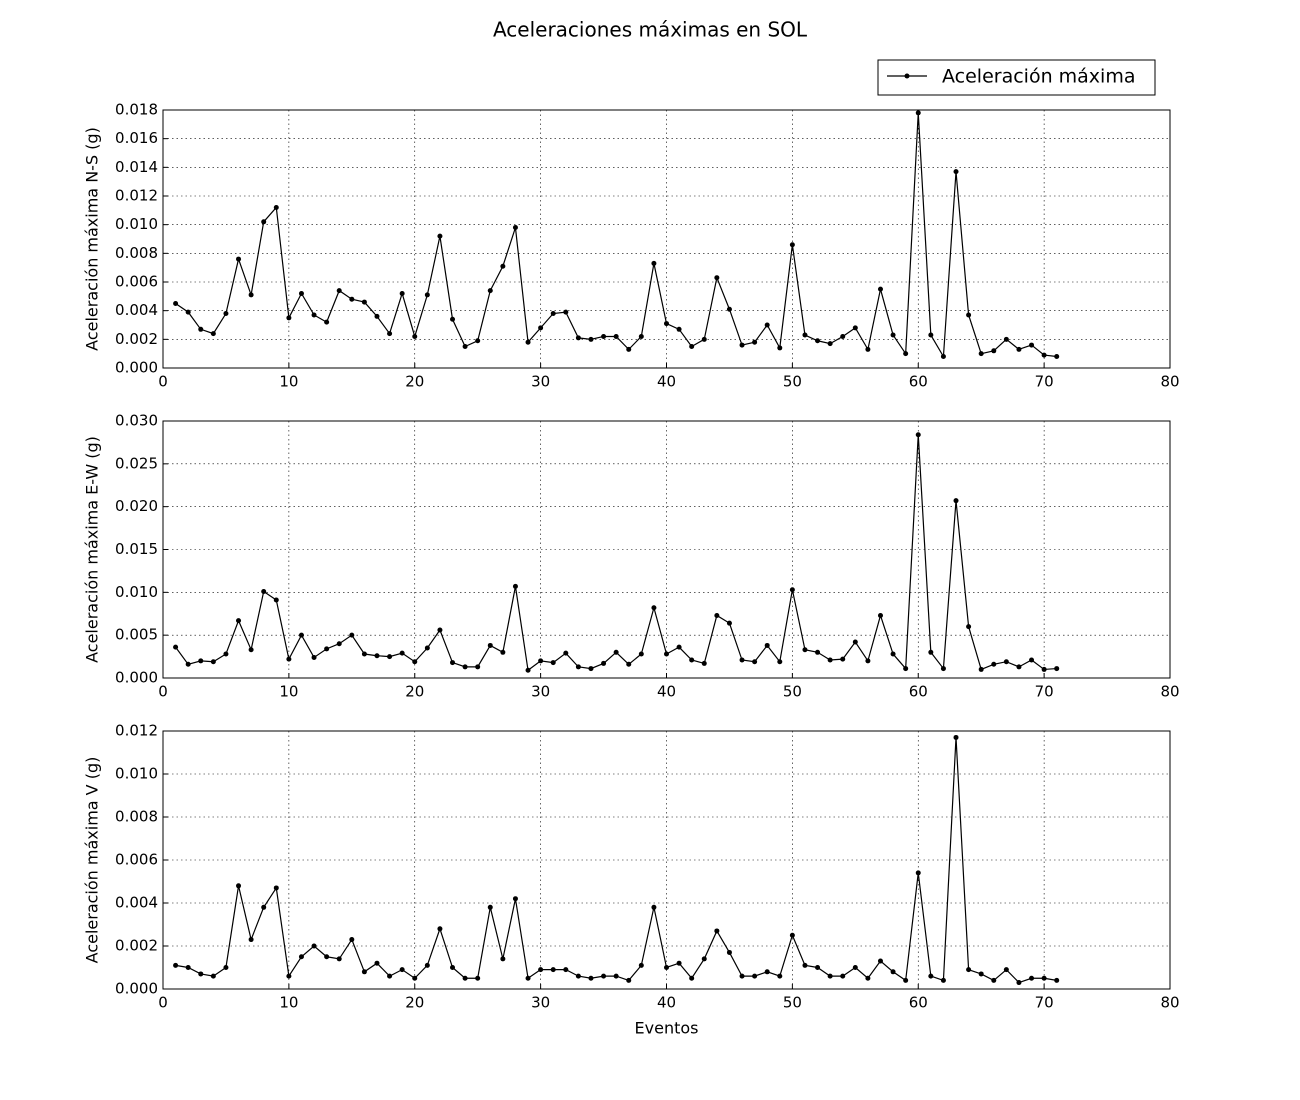 The height and width of the screenshot is (1100, 1300). I want to click on y-axis-label: Aceleración máxima E-W (g), so click(92, 549).